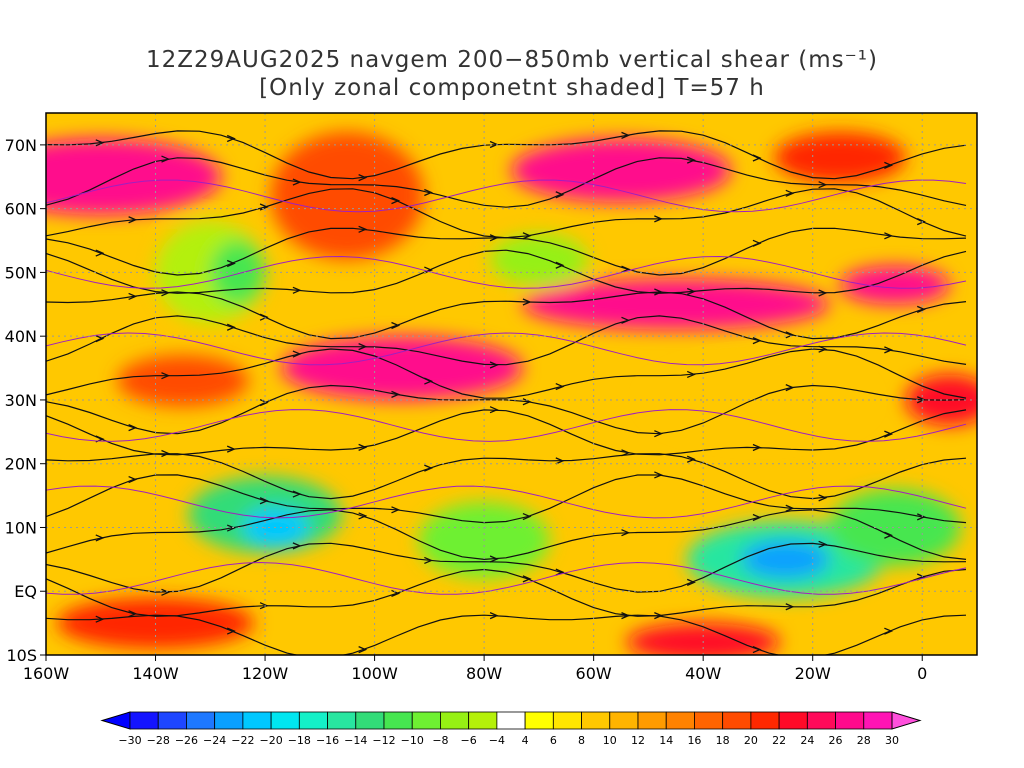  I want to click on x-axis-ticks: 160W 140W 120W 100W 80W 60W 40W 20W 0, so click(475, 669).